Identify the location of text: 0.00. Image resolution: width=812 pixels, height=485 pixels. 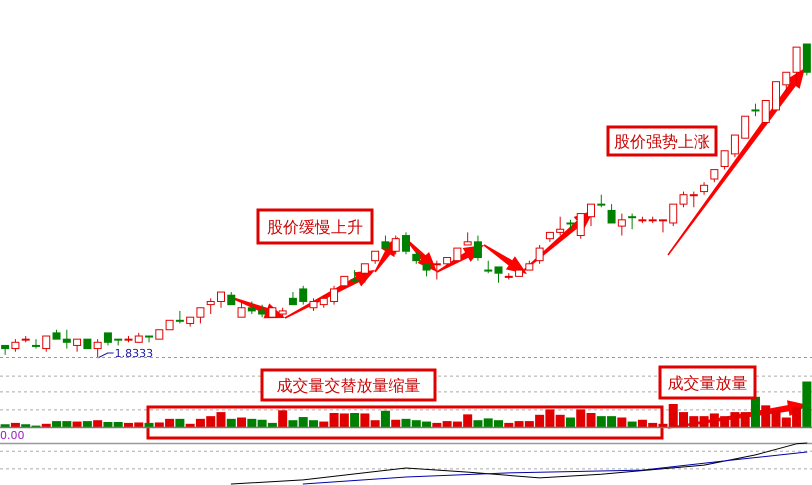
(12, 435).